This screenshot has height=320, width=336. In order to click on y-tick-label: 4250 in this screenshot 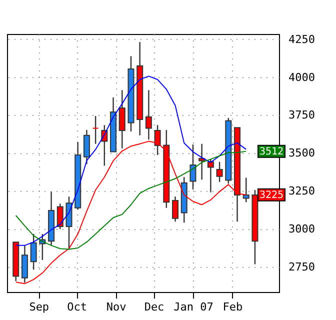, I will do `click(301, 39)`.